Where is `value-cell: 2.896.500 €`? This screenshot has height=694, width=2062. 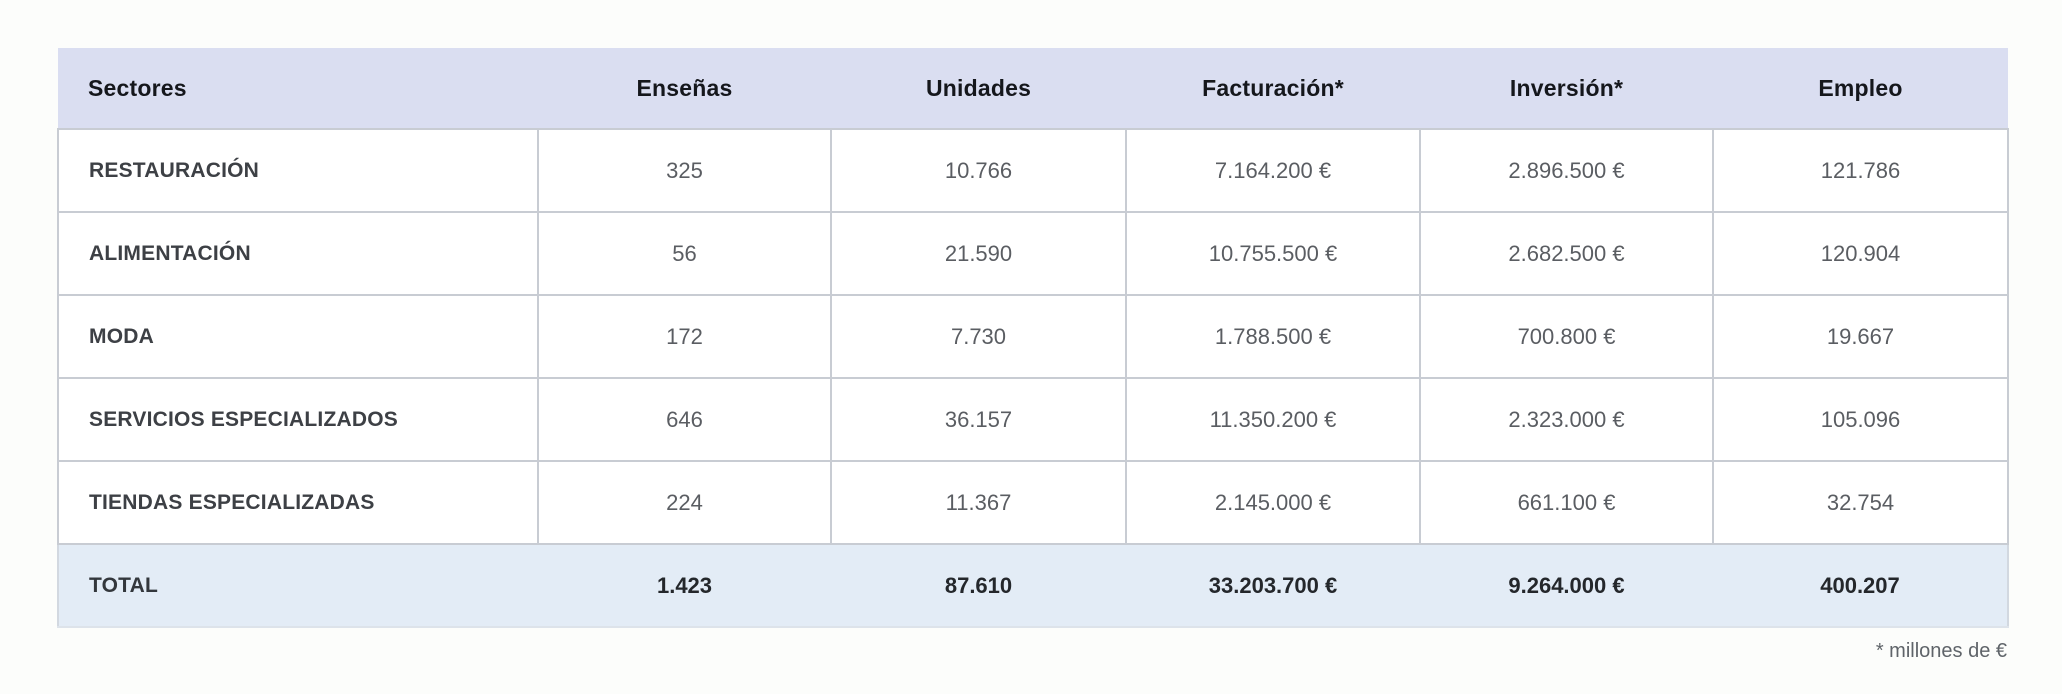
value-cell: 2.896.500 € is located at coordinates (1566, 170).